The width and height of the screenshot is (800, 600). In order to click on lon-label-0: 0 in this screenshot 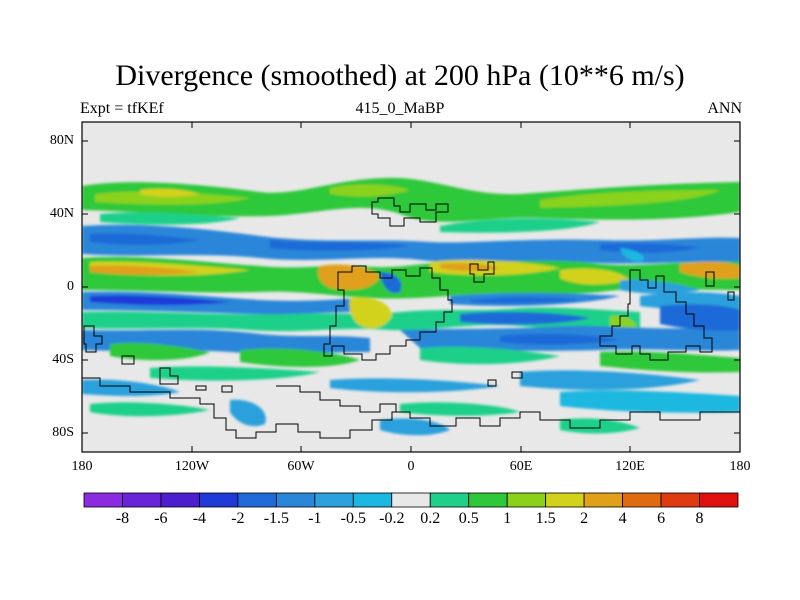, I will do `click(411, 466)`.